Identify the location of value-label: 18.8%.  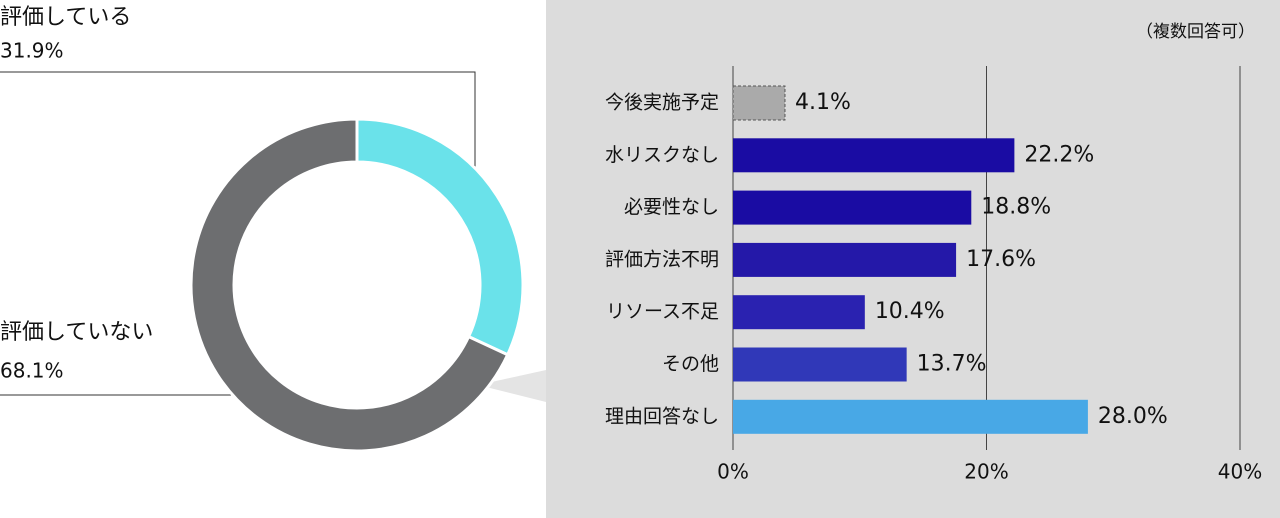
(1016, 207).